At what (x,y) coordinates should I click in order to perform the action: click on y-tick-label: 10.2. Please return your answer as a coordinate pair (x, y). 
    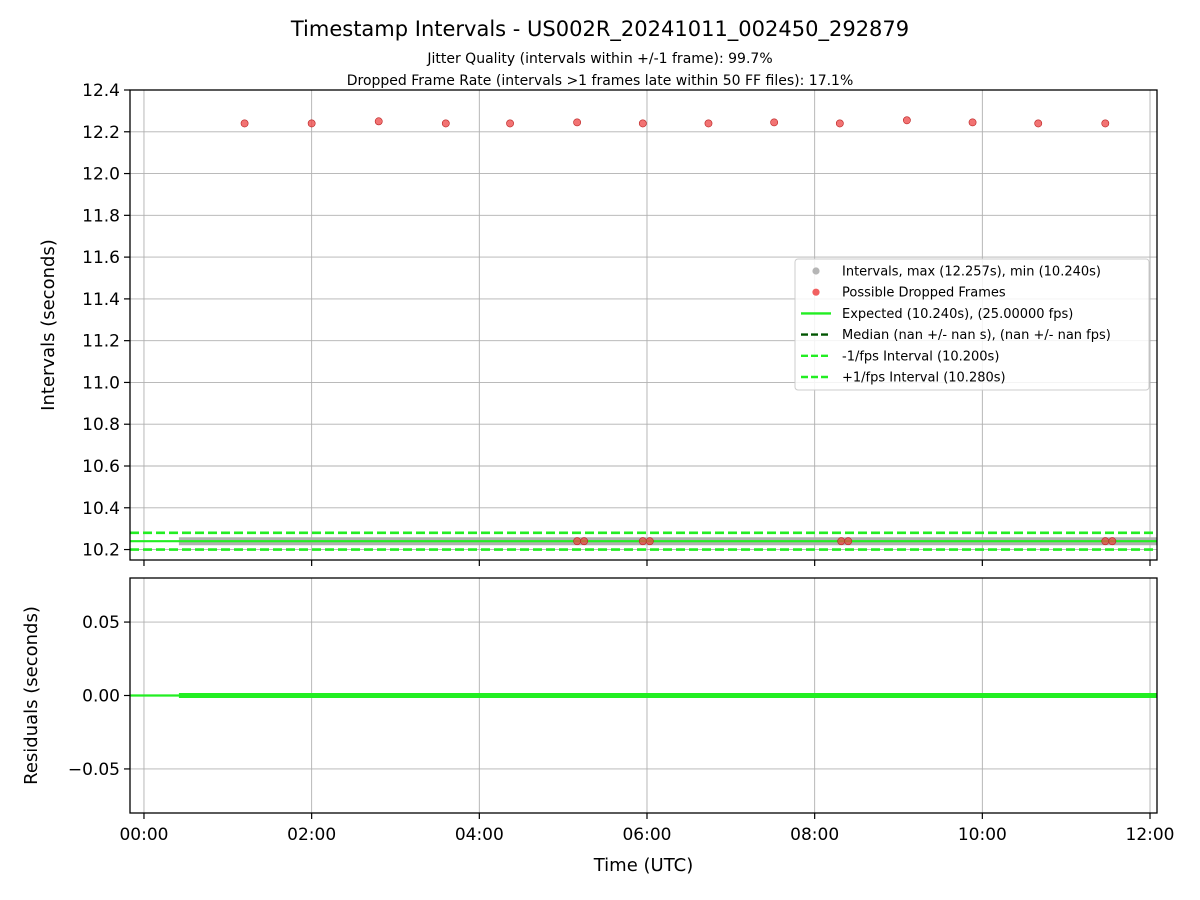
    Looking at the image, I should click on (101, 551).